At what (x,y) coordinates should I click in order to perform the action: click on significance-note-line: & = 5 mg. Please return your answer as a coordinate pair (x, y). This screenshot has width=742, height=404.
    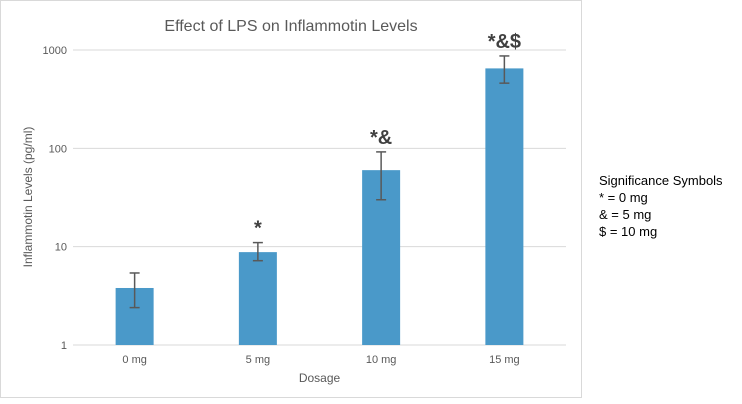
    Looking at the image, I should click on (625, 214).